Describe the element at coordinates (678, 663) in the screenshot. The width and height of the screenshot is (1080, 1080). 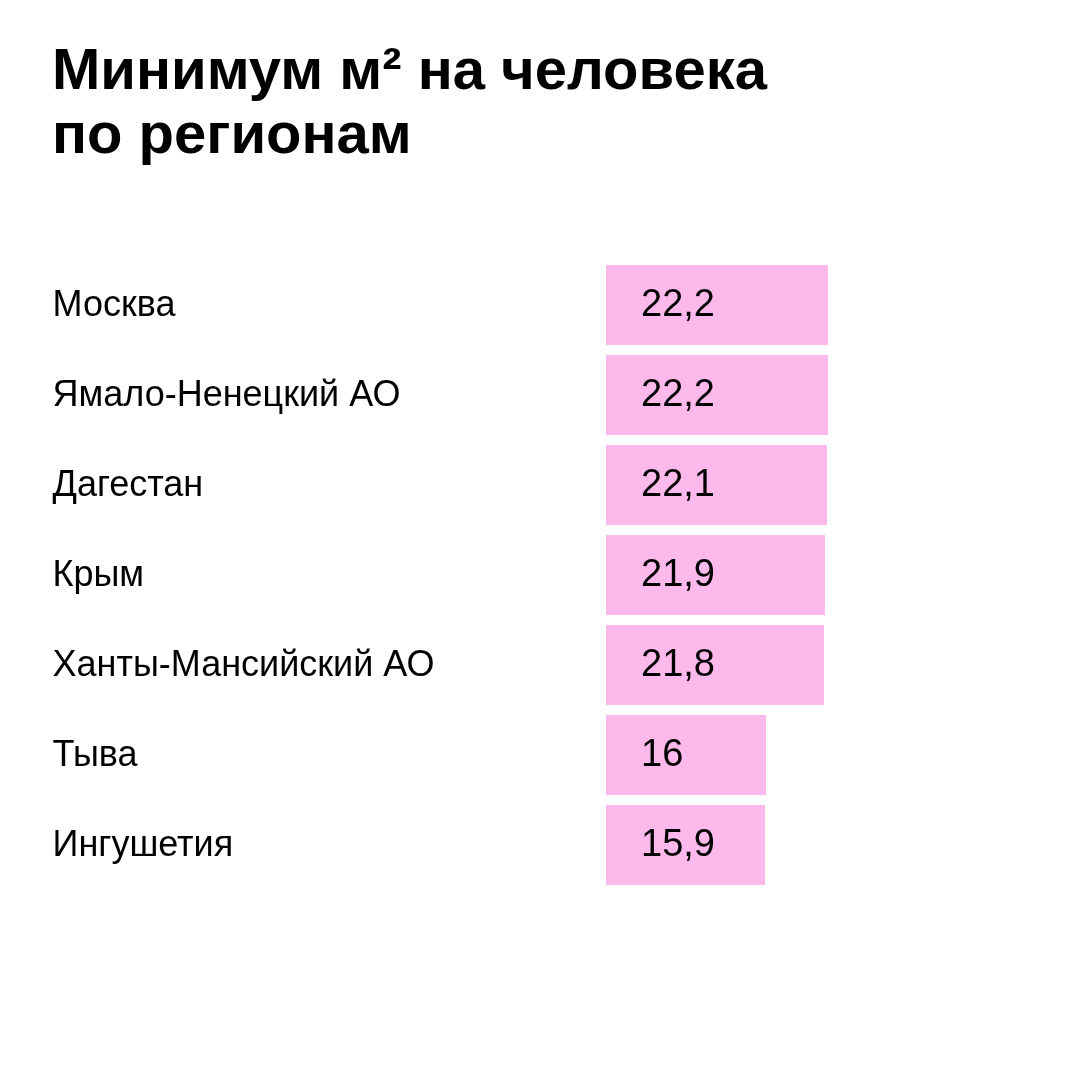
I see `data-label: 21,8` at that location.